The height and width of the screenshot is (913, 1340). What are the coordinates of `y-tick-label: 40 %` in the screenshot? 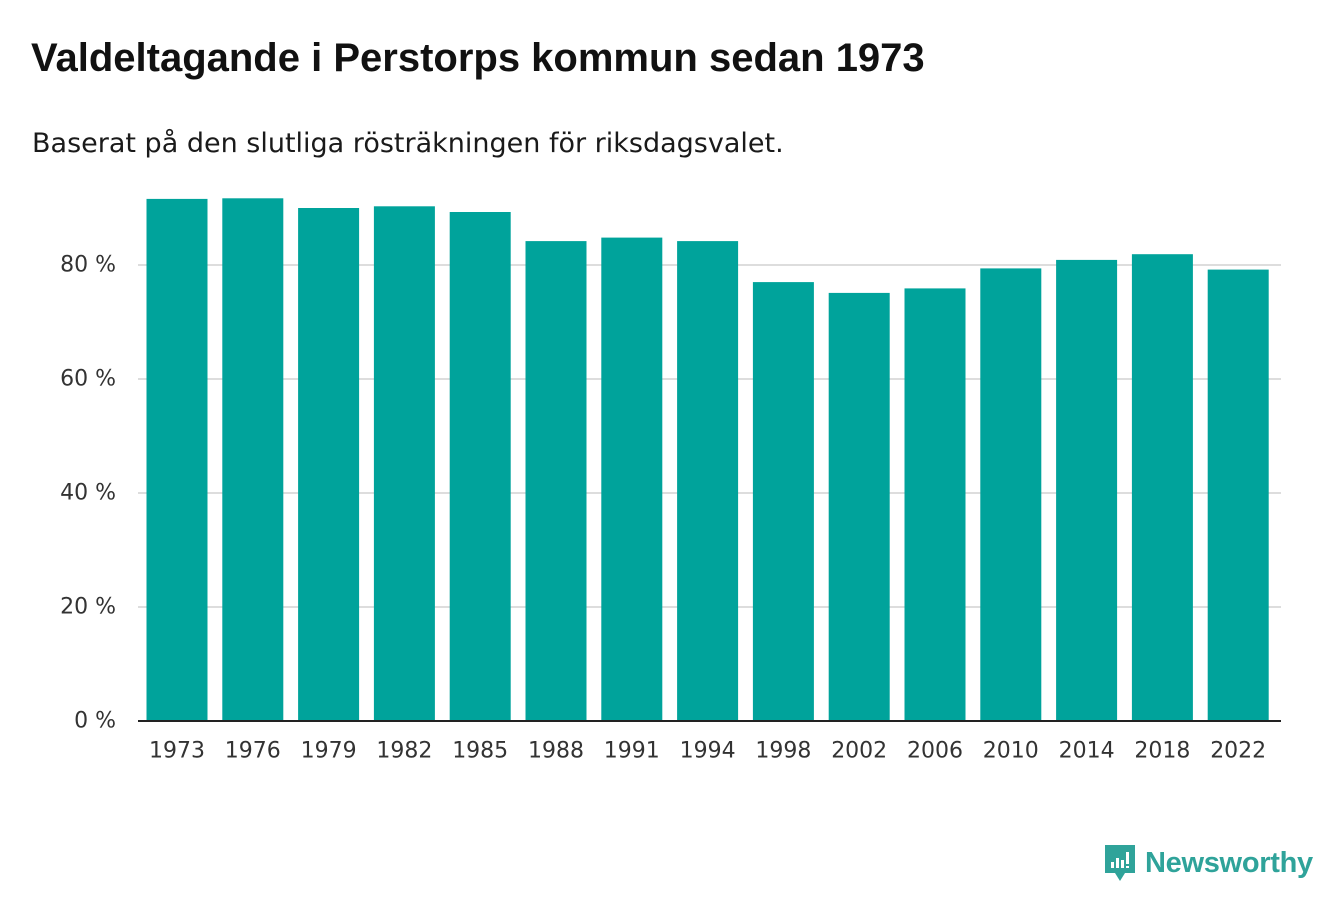 It's located at (88, 493).